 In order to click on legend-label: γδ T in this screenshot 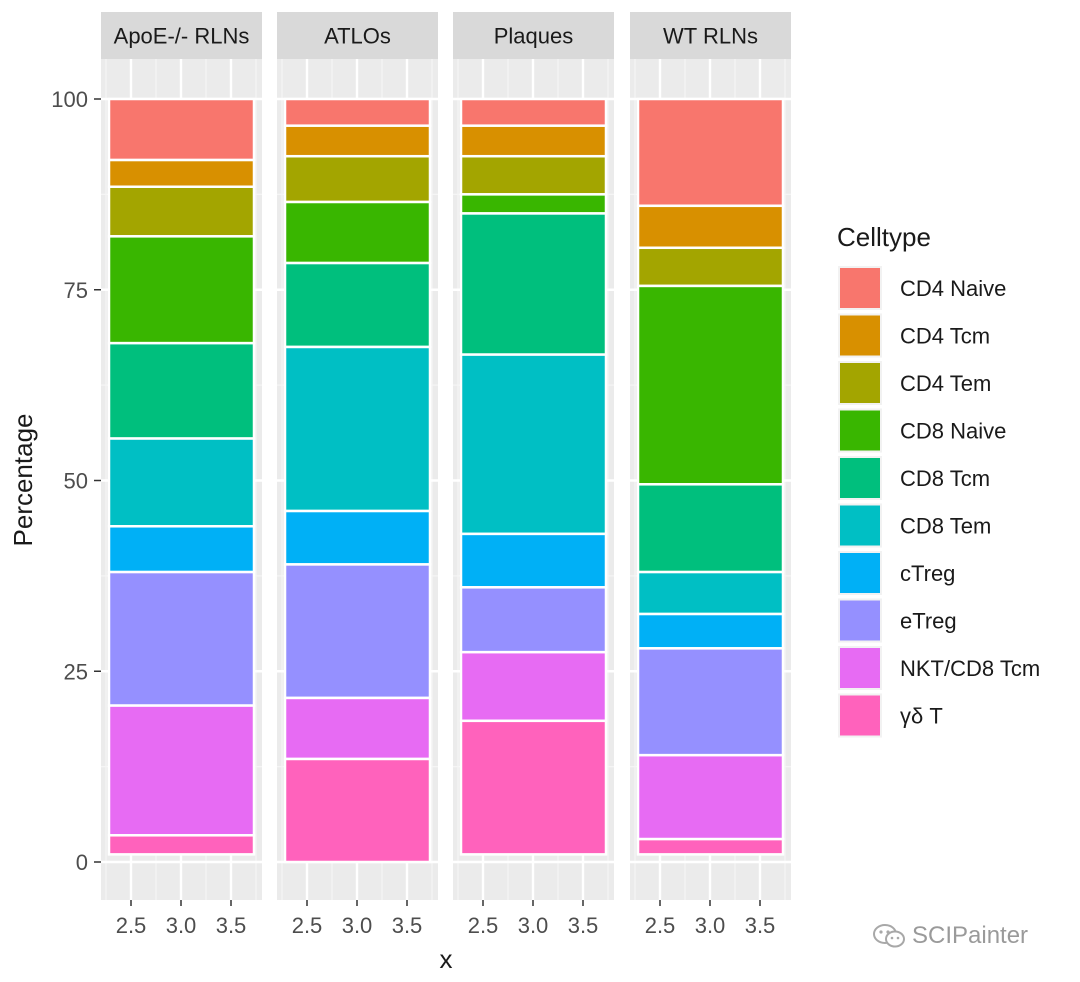, I will do `click(921, 716)`.